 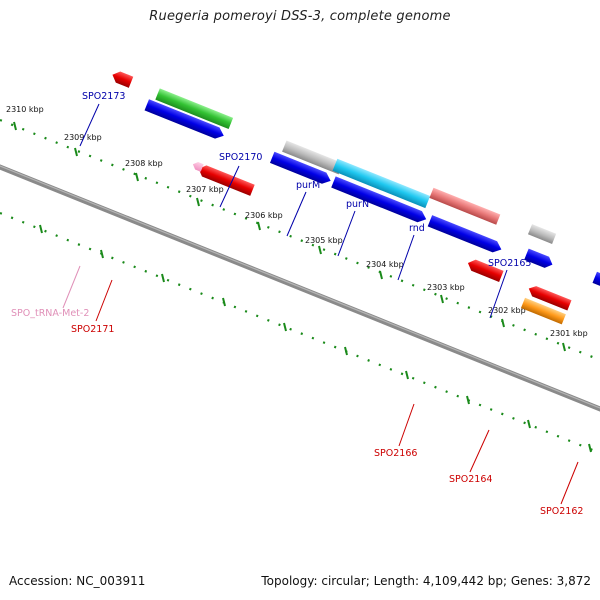 What do you see at coordinates (357, 204) in the screenshot?
I see `gene-label-purn: purN` at bounding box center [357, 204].